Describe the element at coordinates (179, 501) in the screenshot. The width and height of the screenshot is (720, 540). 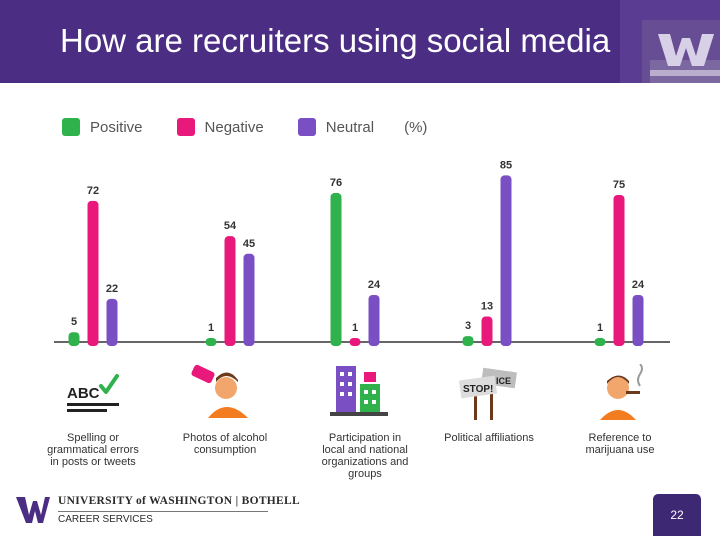
I see `university-name: UNIVERSITY of WASHINGTON | BOTHELL` at that location.